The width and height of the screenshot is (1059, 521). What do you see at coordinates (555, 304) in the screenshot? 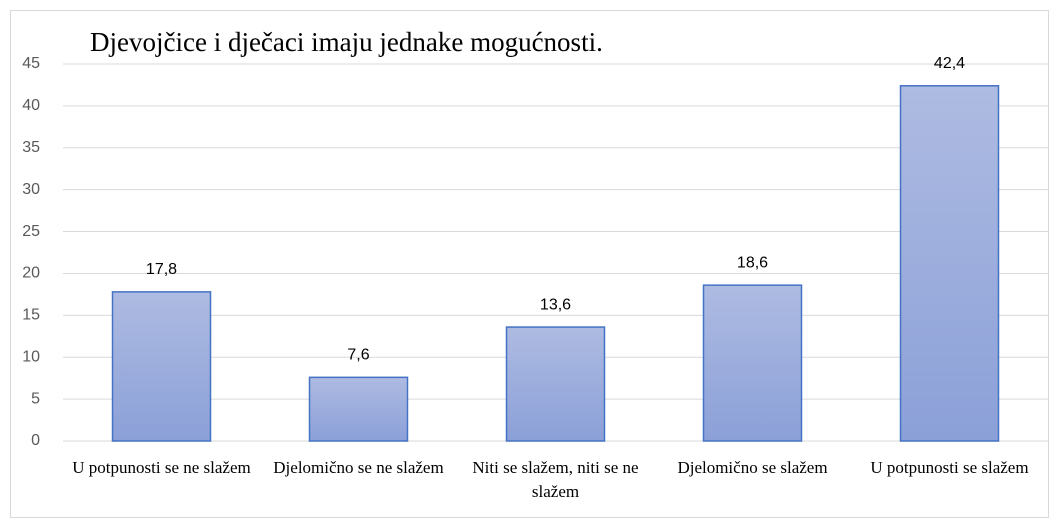
I see `value-label: 13,6` at bounding box center [555, 304].